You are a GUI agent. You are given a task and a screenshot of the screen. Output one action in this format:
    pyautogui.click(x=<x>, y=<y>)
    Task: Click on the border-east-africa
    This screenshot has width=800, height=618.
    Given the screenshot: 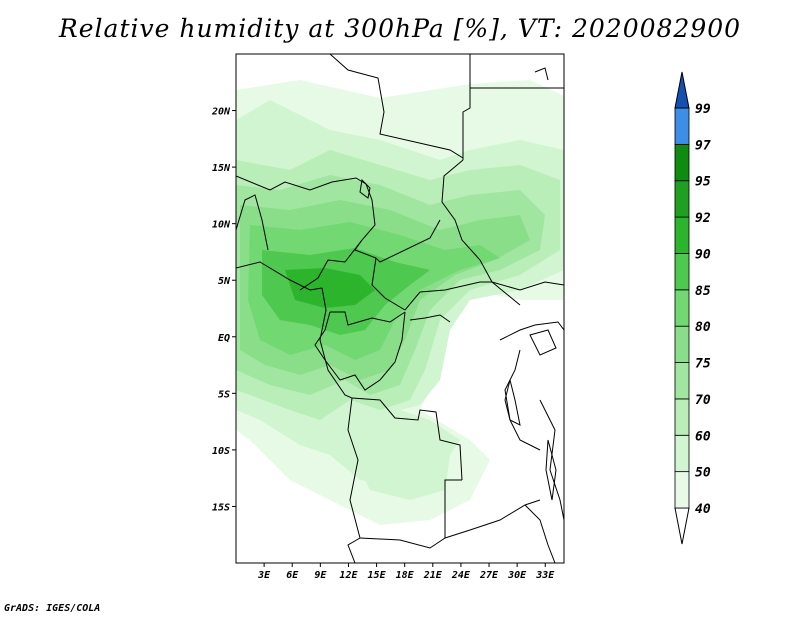 What is the action you would take?
    pyautogui.click(x=531, y=331)
    